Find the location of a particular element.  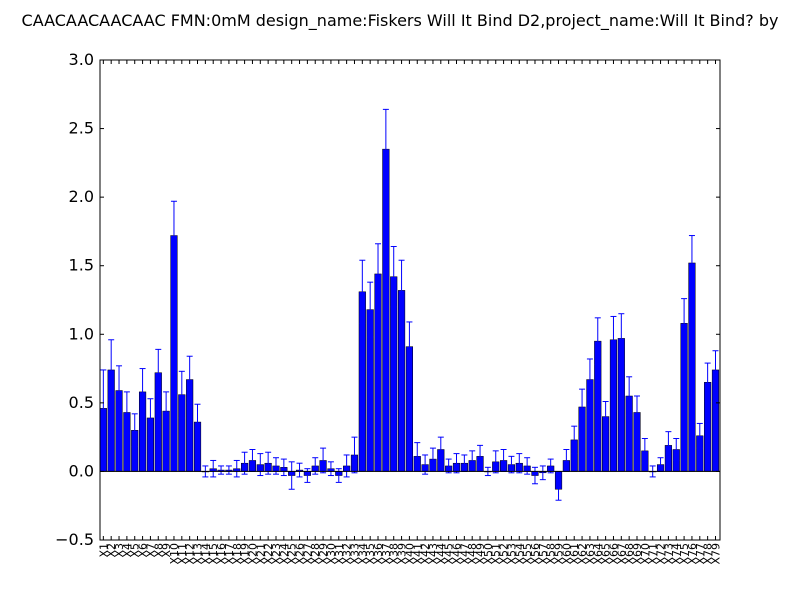

xtick-label: X64 is located at coordinates (598, 554).